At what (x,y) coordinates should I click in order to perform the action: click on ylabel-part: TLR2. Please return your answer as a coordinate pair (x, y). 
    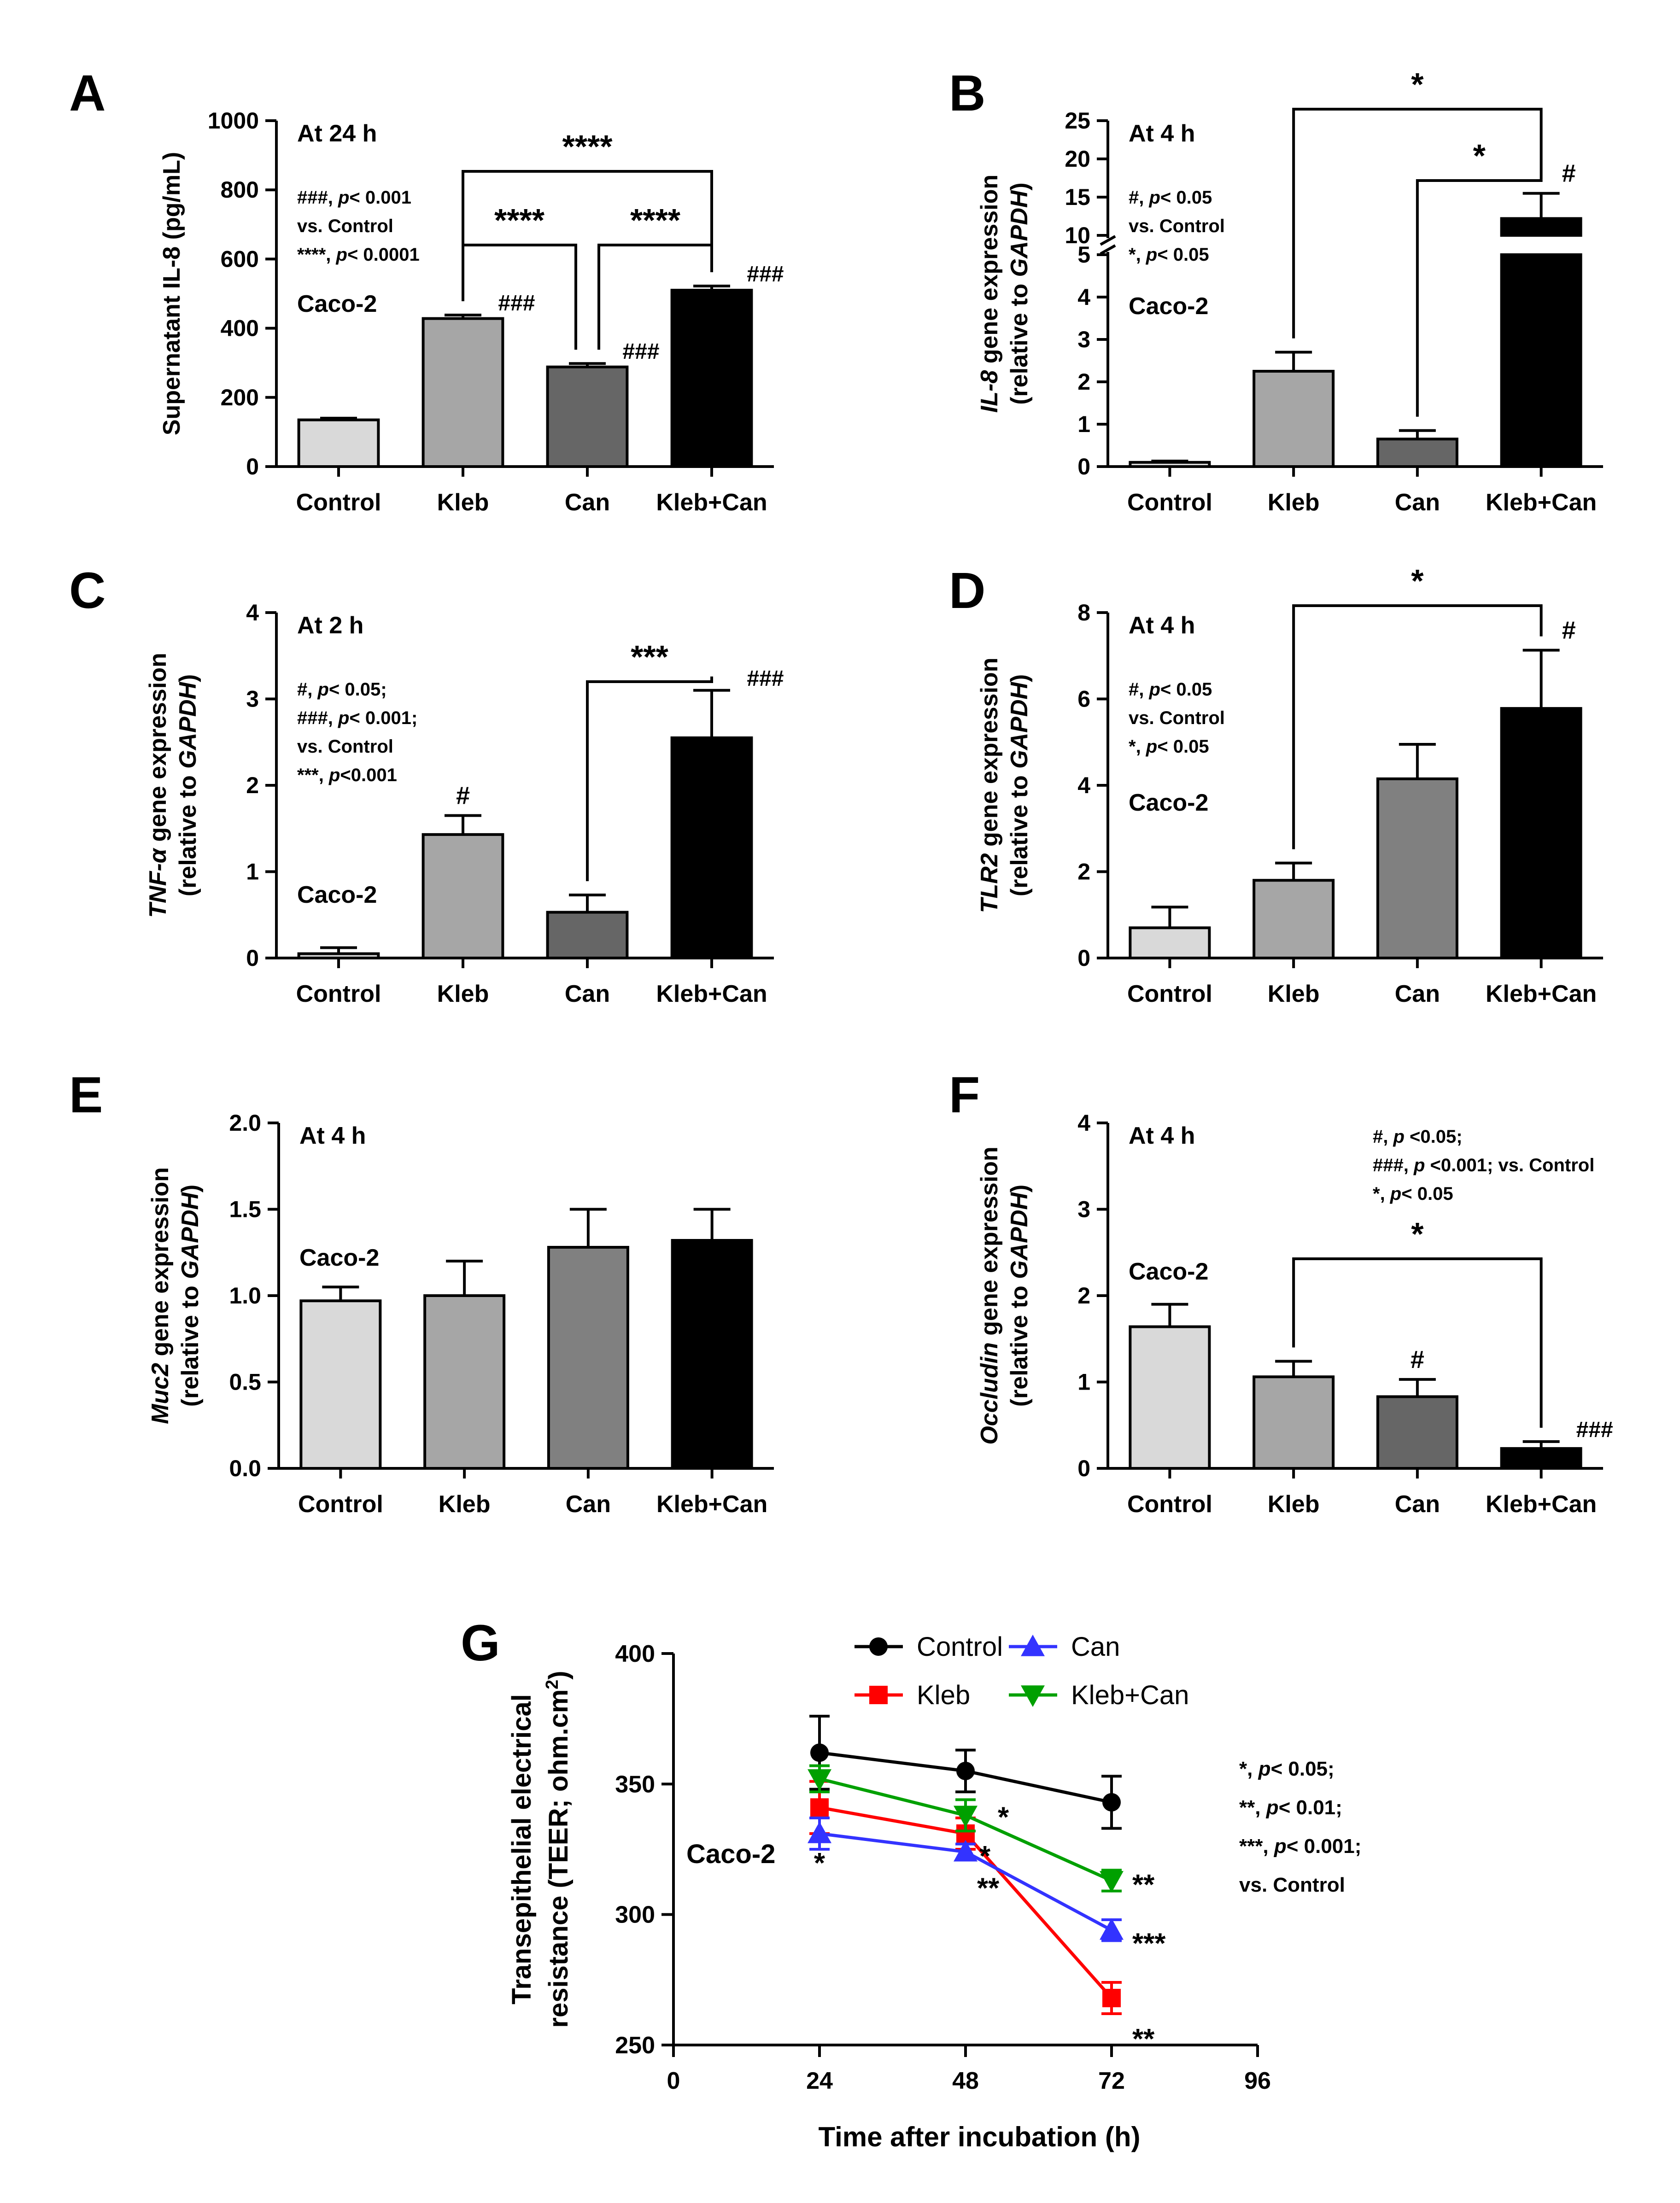
    Looking at the image, I should click on (989, 883).